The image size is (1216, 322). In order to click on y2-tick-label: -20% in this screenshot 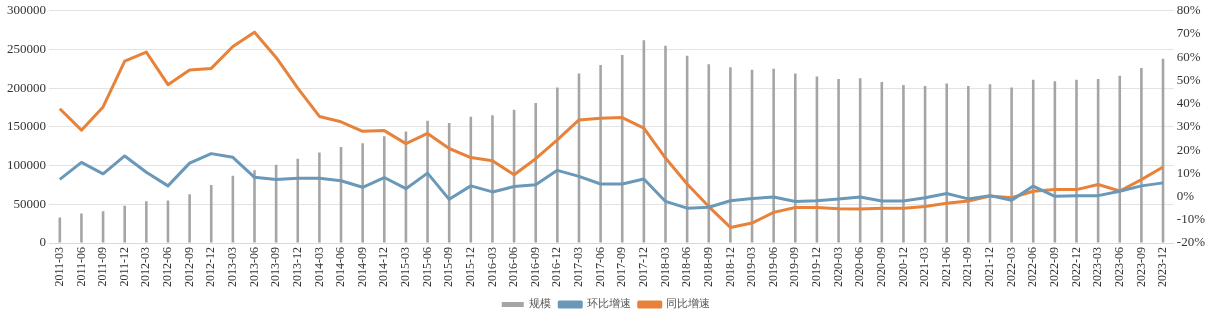, I will do `click(1191, 242)`.